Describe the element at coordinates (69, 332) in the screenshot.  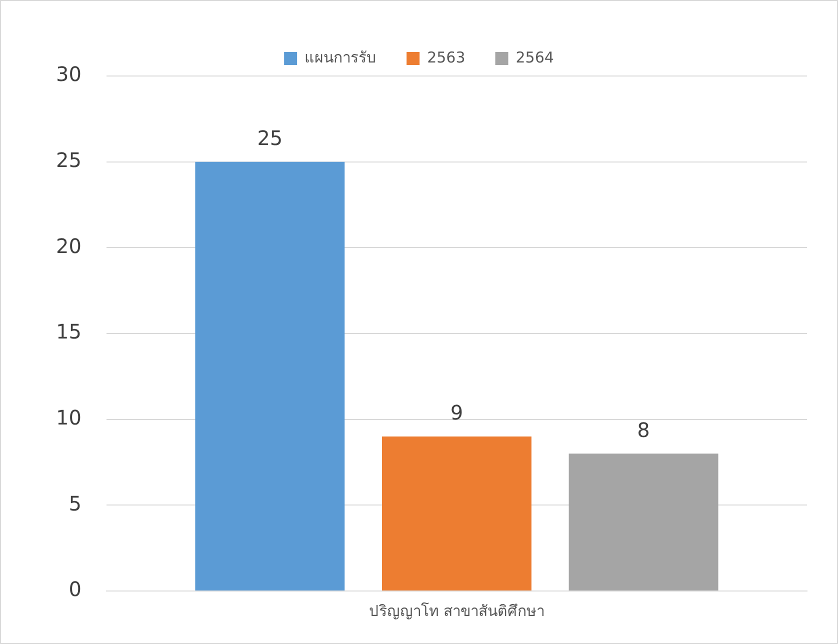
I see `y-tick-label: 15` at that location.